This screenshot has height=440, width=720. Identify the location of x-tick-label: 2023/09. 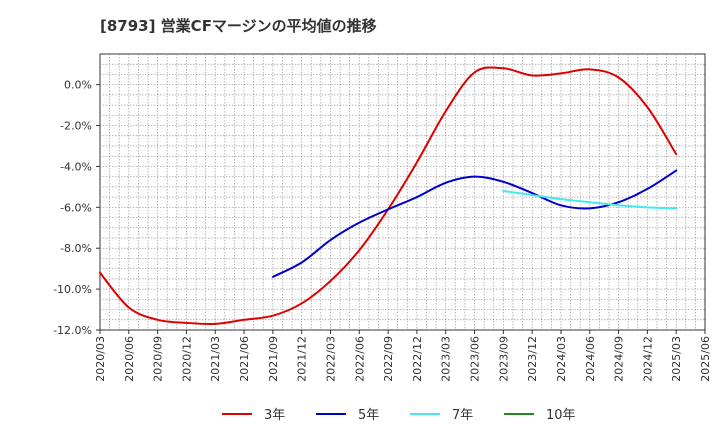
(503, 359).